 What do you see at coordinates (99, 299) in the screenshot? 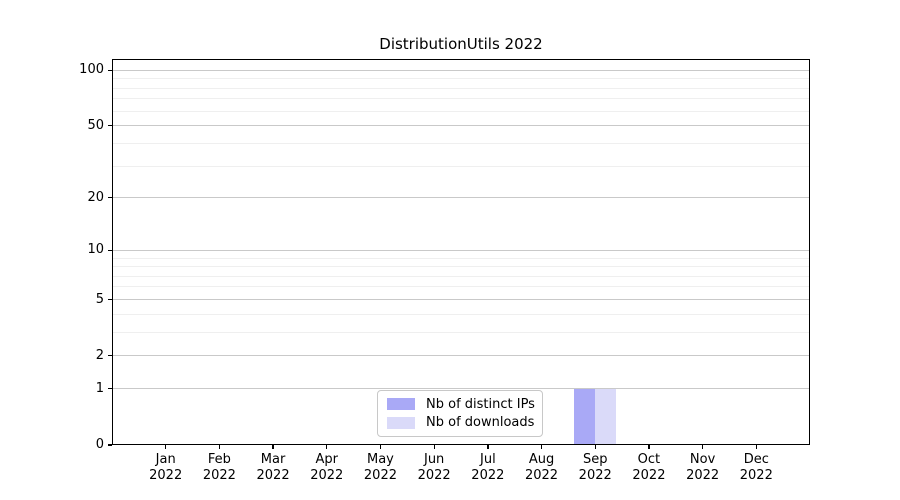
I see `y-tick-label: 5` at bounding box center [99, 299].